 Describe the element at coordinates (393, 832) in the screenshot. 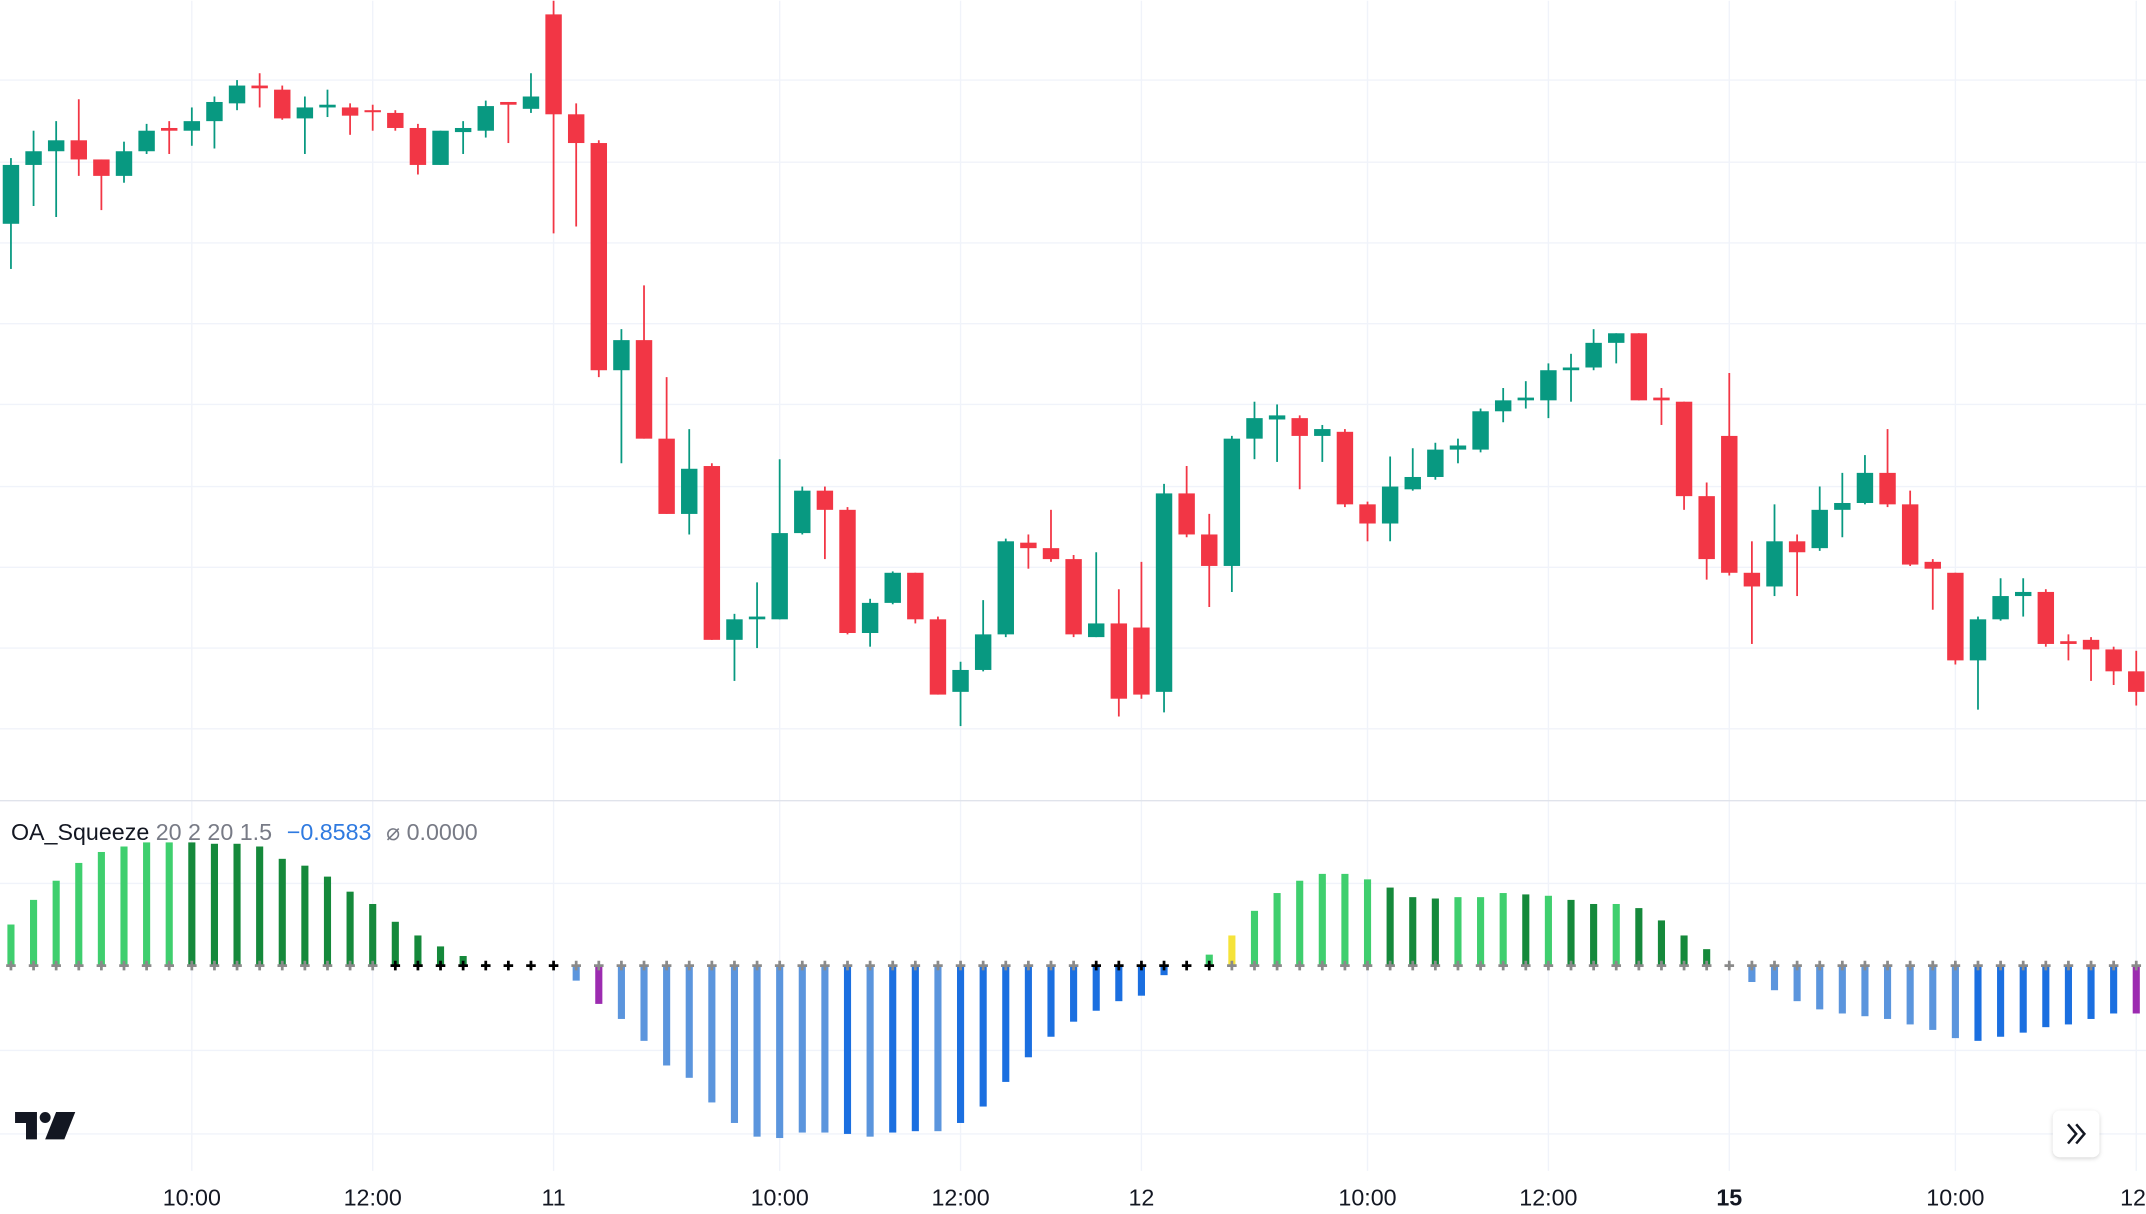

I see `zero-symbol: ⌀` at that location.